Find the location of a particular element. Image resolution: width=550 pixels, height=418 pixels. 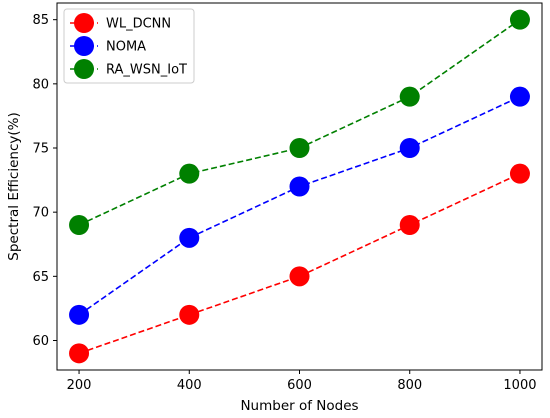

x-axis-label: Number of Nodes is located at coordinates (299, 406).